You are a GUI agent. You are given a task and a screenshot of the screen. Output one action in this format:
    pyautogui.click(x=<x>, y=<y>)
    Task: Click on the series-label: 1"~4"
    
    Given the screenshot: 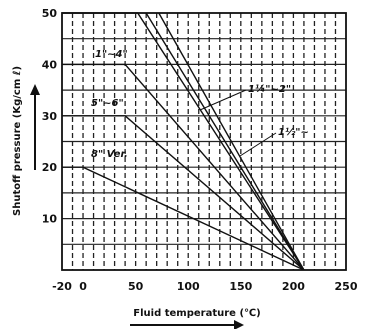 What is the action you would take?
    pyautogui.click(x=111, y=54)
    